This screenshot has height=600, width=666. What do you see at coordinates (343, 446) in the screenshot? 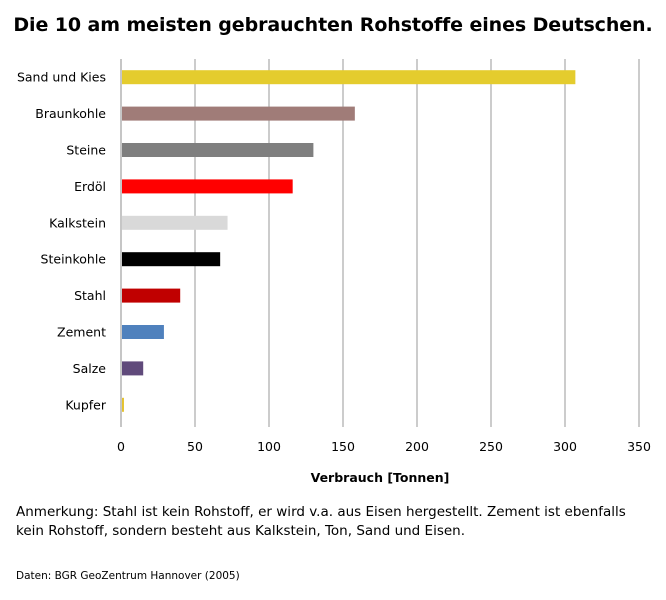
I see `x-tick-label: 150` at bounding box center [343, 446].